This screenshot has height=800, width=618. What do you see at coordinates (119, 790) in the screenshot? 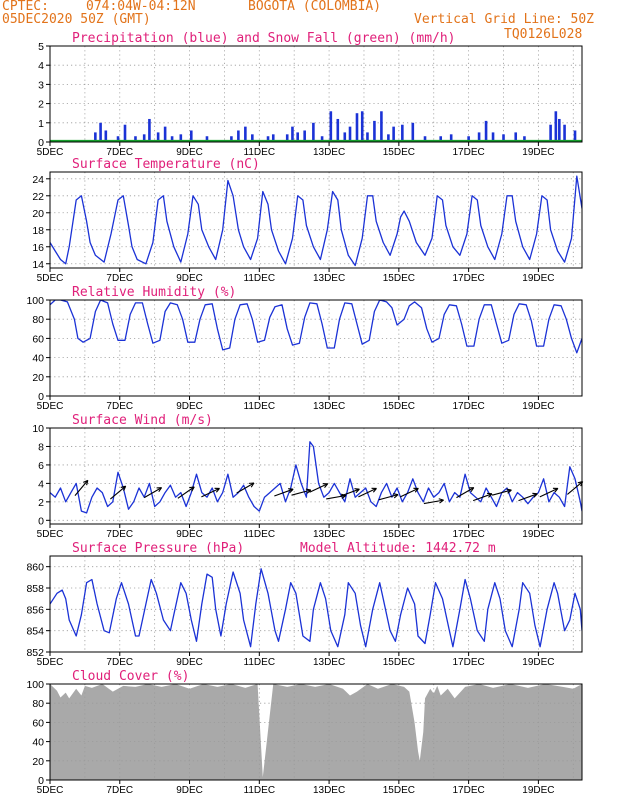
I see `cloud-xtick-label: 7DEC` at bounding box center [119, 790].